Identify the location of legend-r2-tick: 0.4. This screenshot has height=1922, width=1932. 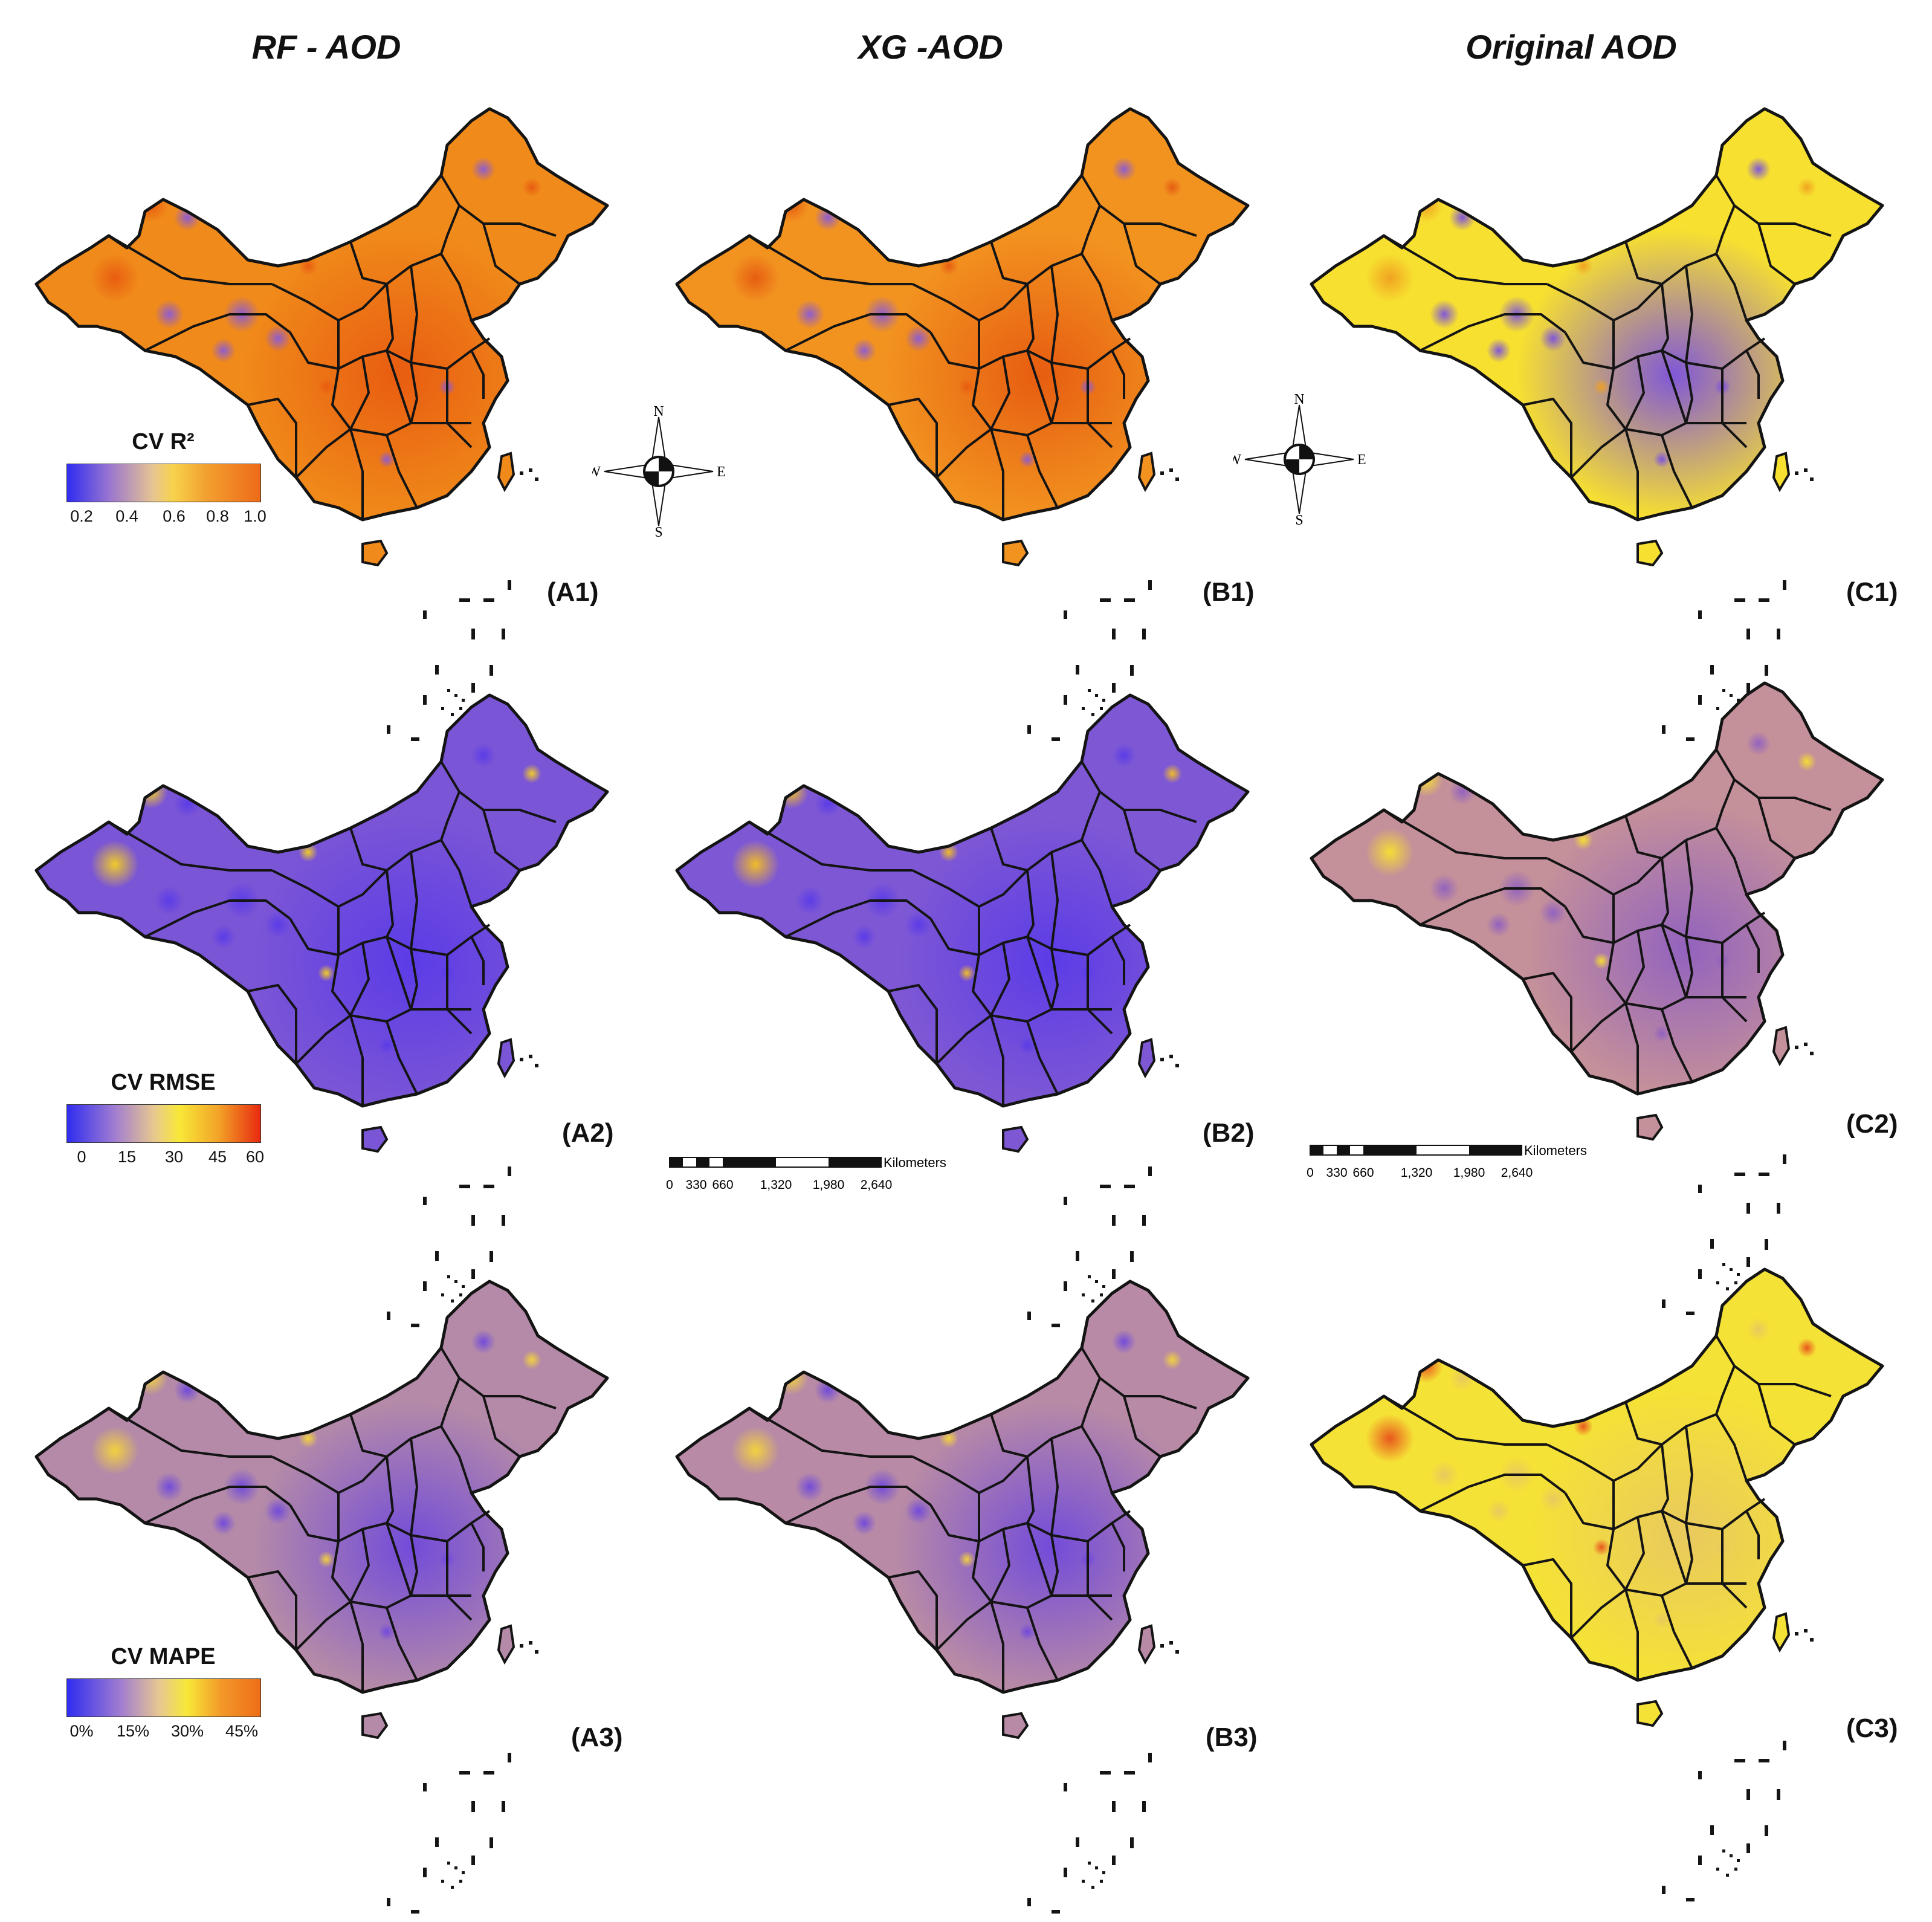
(126, 516).